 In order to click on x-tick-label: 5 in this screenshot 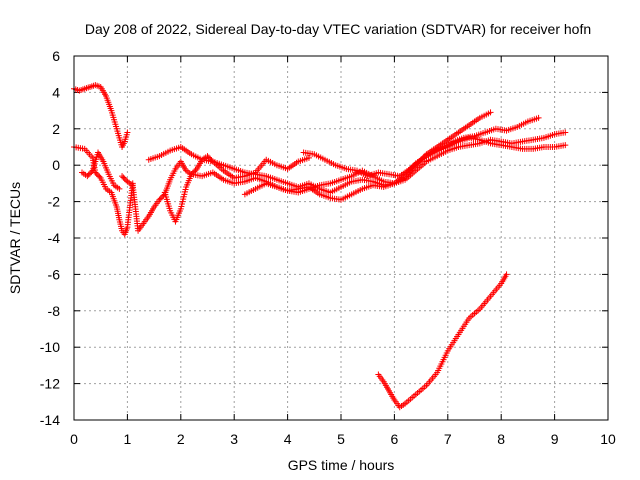, I will do `click(341, 439)`.